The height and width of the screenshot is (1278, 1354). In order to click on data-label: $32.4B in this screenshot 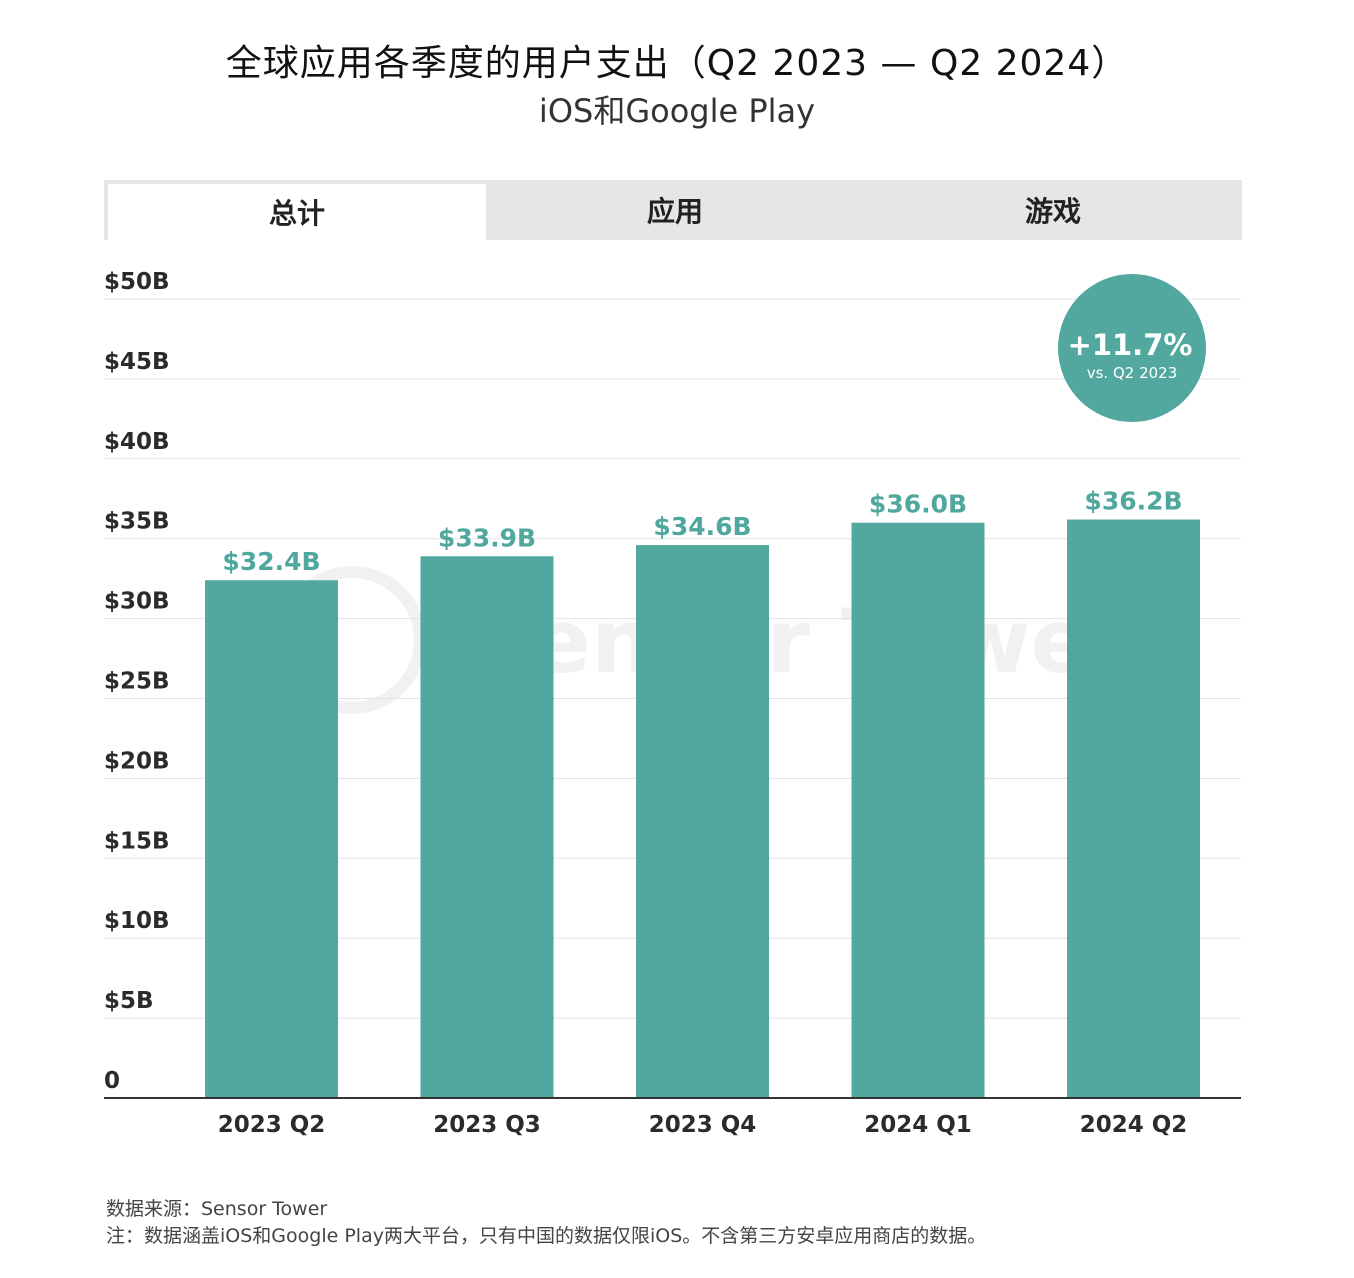, I will do `click(271, 561)`.